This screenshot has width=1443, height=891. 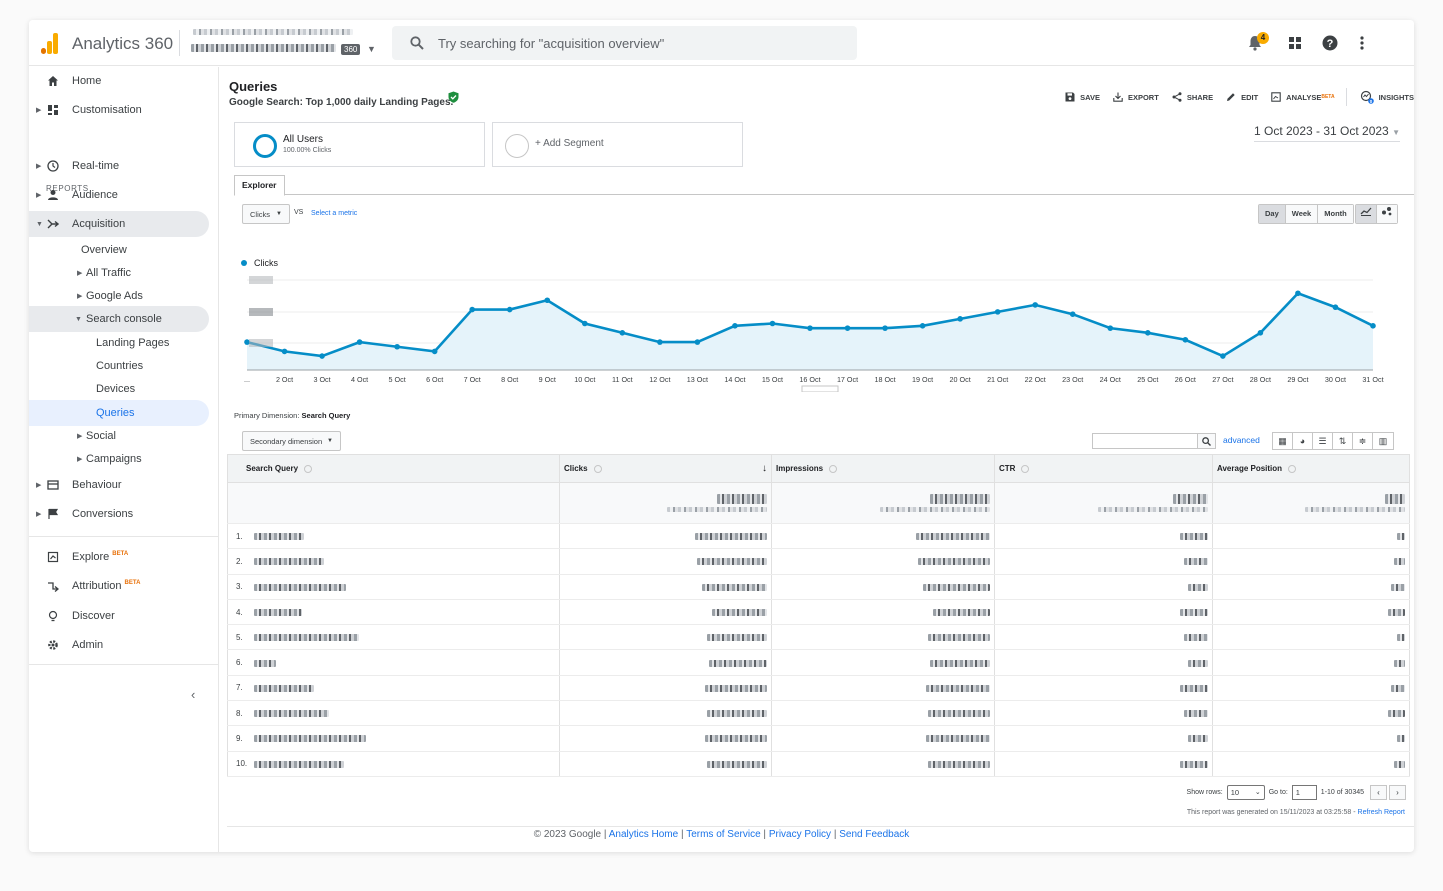 What do you see at coordinates (119, 81) in the screenshot?
I see `sidebar-item-home: Home` at bounding box center [119, 81].